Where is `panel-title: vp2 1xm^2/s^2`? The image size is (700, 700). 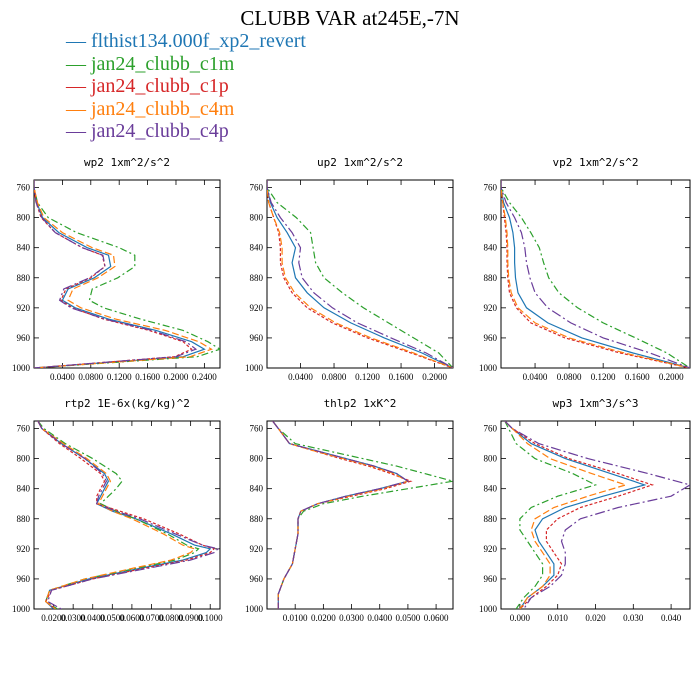
panel-title: vp2 1xm^2/s^2 is located at coordinates (595, 162).